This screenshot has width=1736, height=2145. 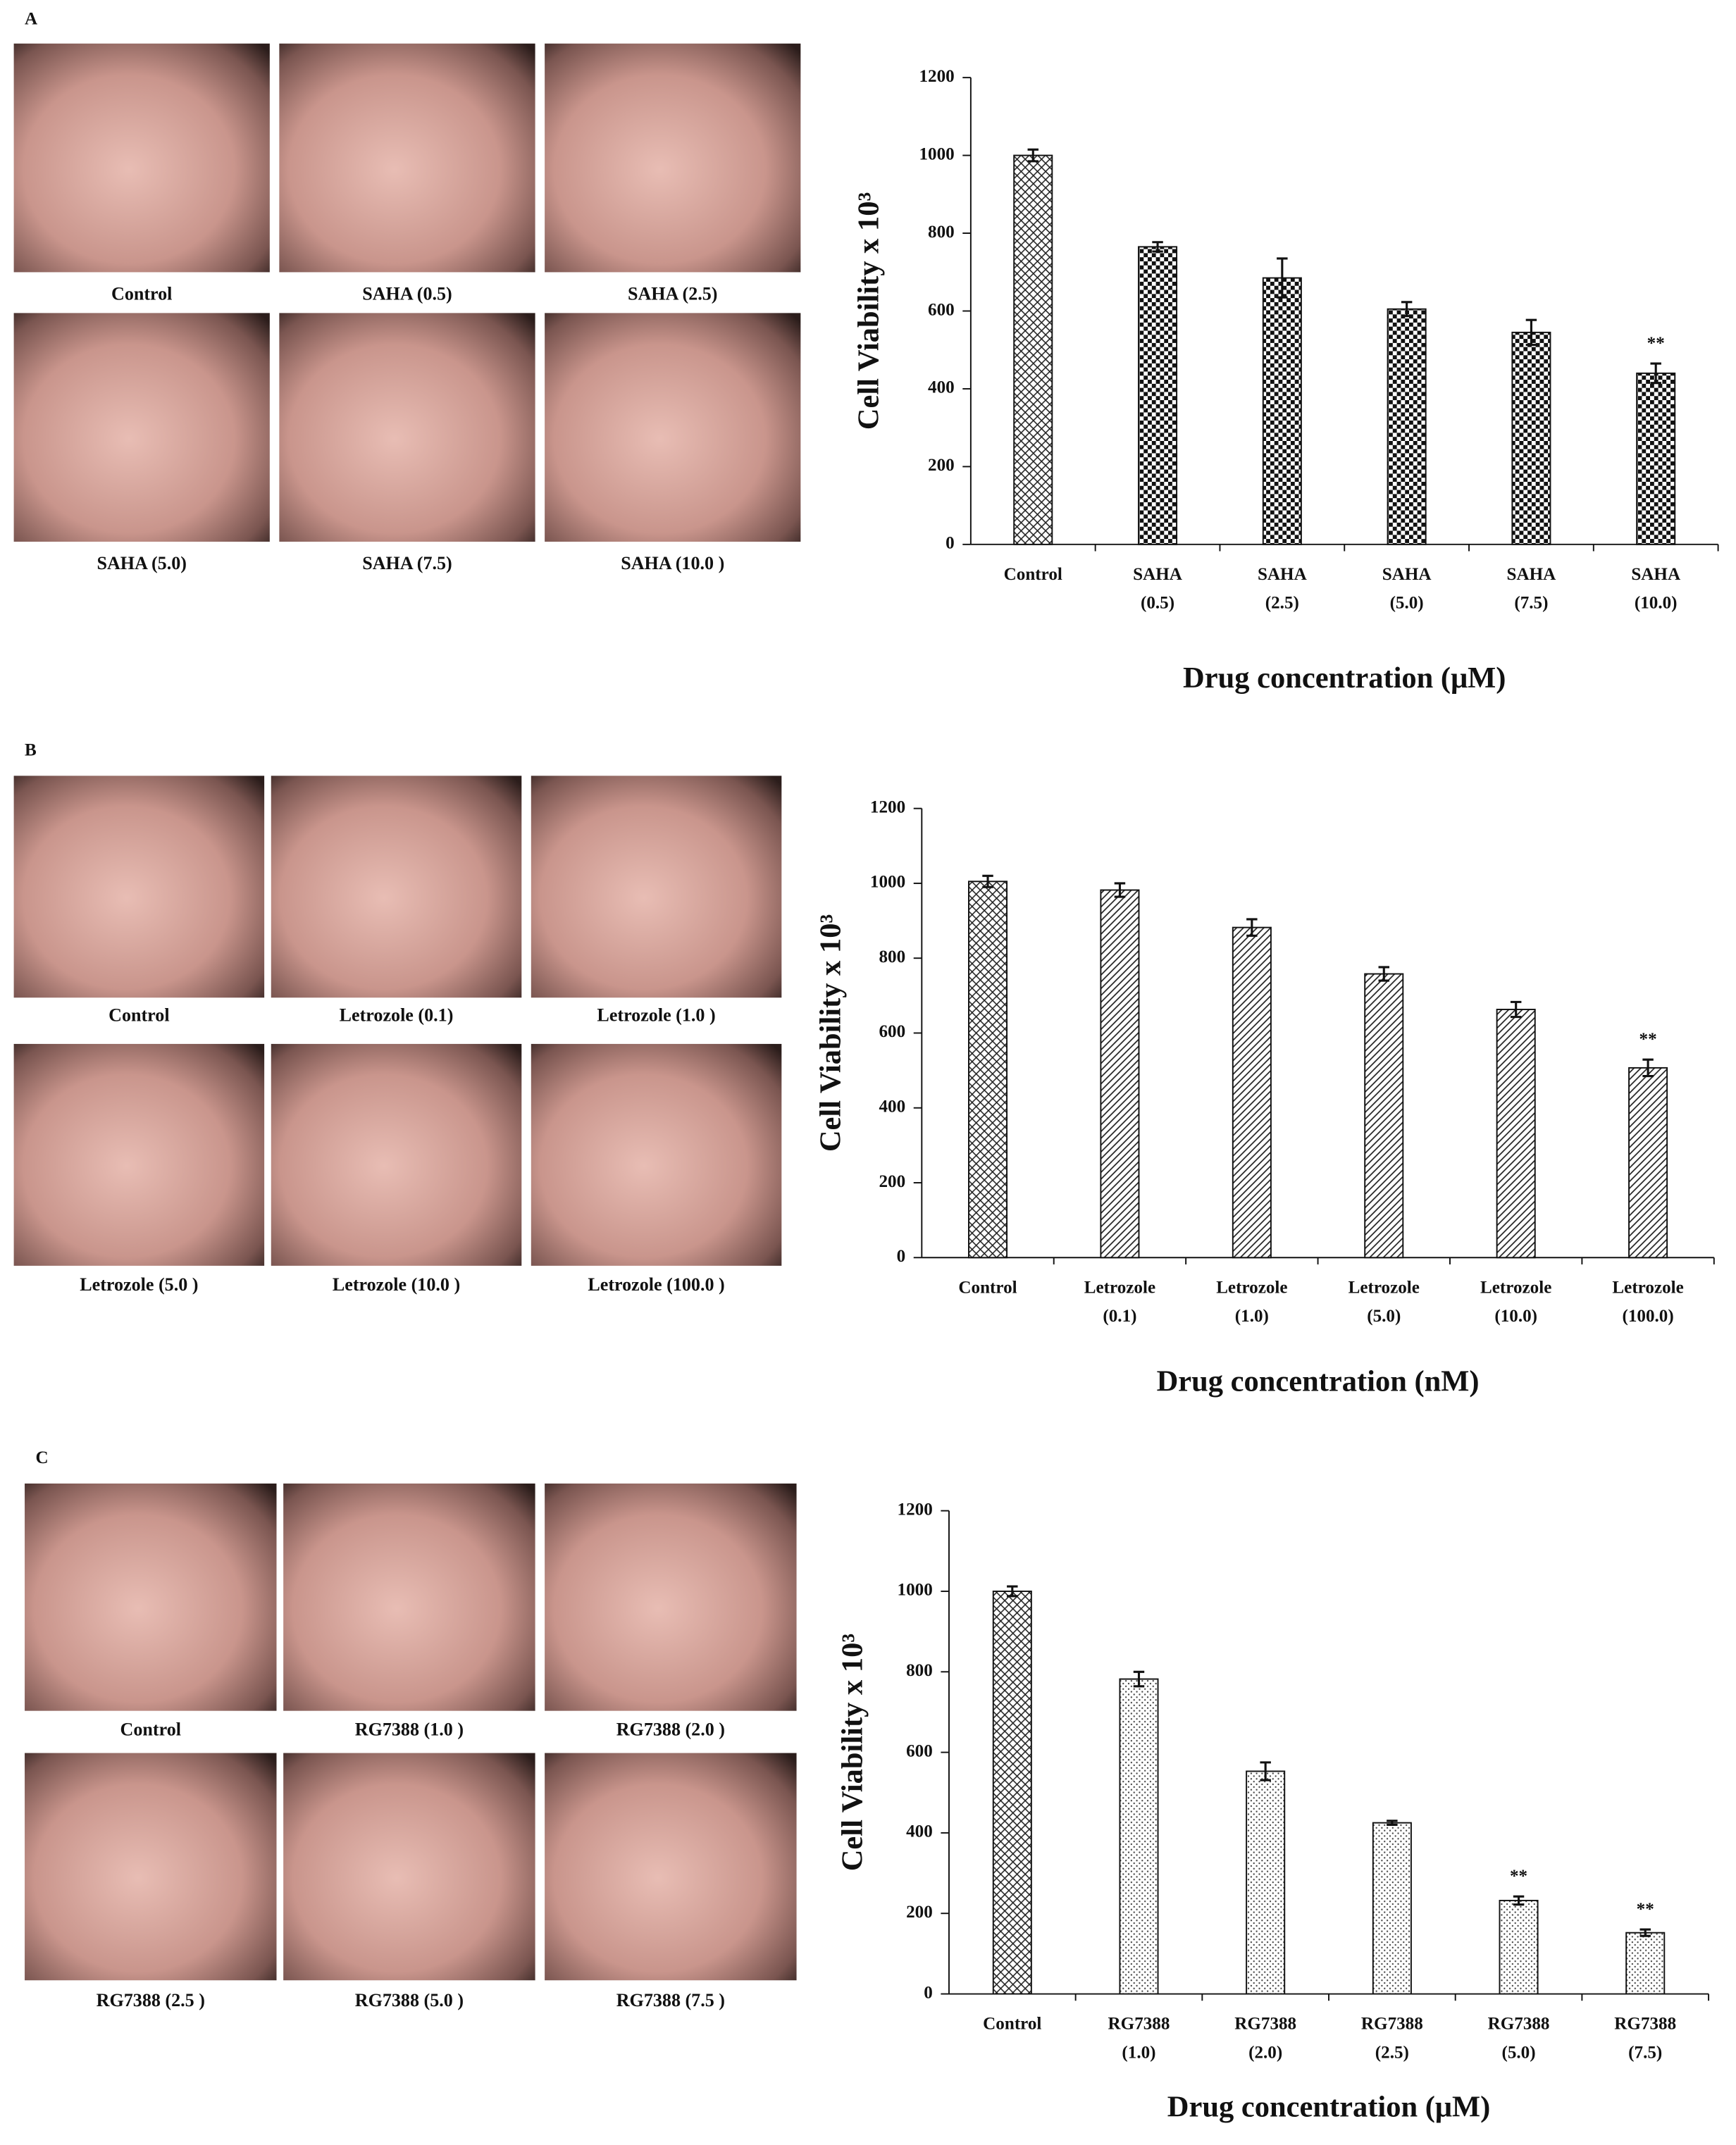 What do you see at coordinates (1319, 1381) in the screenshot?
I see `x-axis-label: Drug concentration (nM)` at bounding box center [1319, 1381].